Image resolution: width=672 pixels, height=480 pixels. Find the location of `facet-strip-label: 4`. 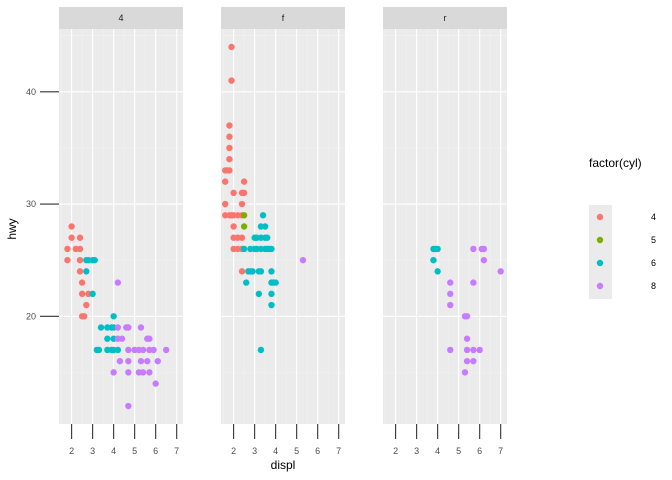

facet-strip-label: 4 is located at coordinates (120, 18).